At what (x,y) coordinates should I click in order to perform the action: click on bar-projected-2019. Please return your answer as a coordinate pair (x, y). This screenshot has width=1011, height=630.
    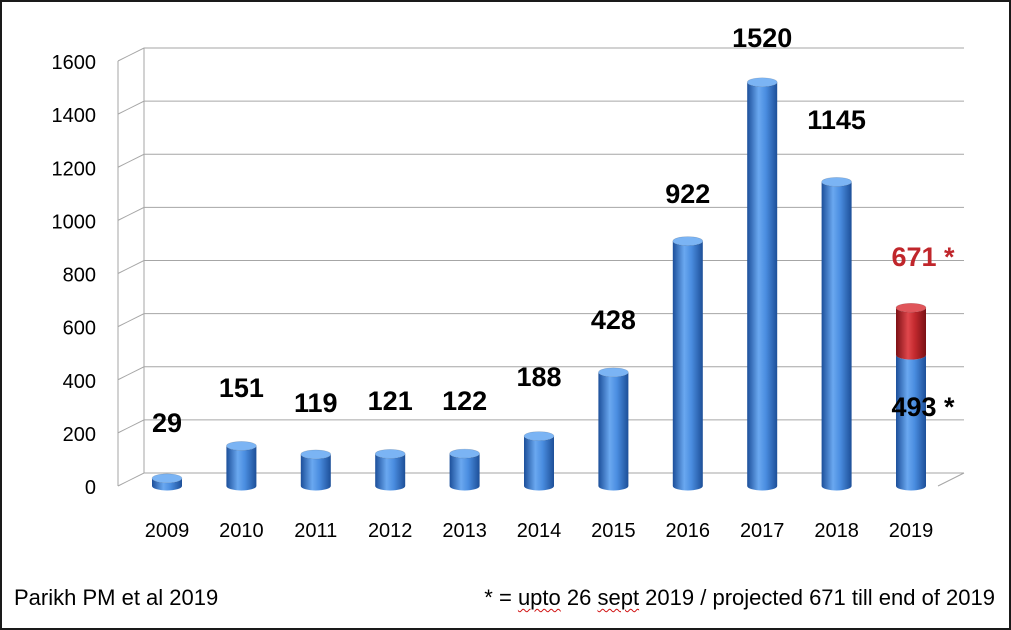
    Looking at the image, I should click on (911, 331).